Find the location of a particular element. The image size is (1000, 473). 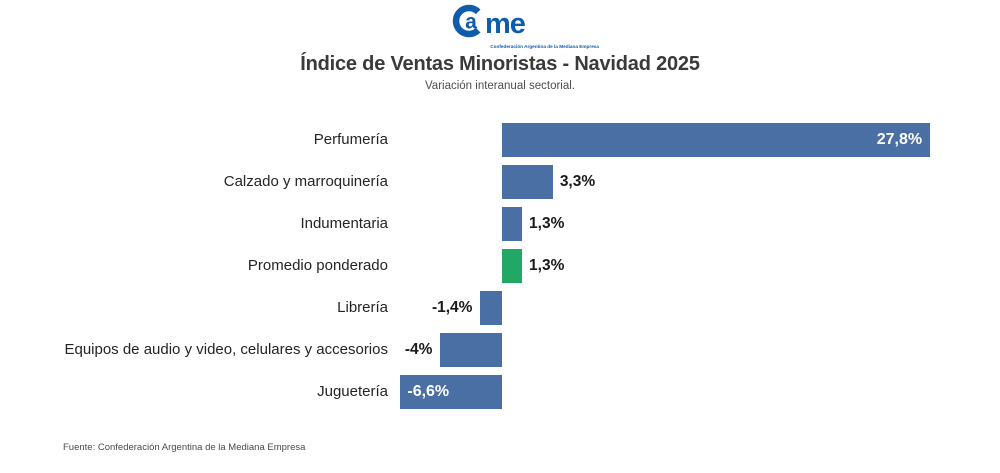

chart-row: Juguetería -6,6% is located at coordinates (500, 392).